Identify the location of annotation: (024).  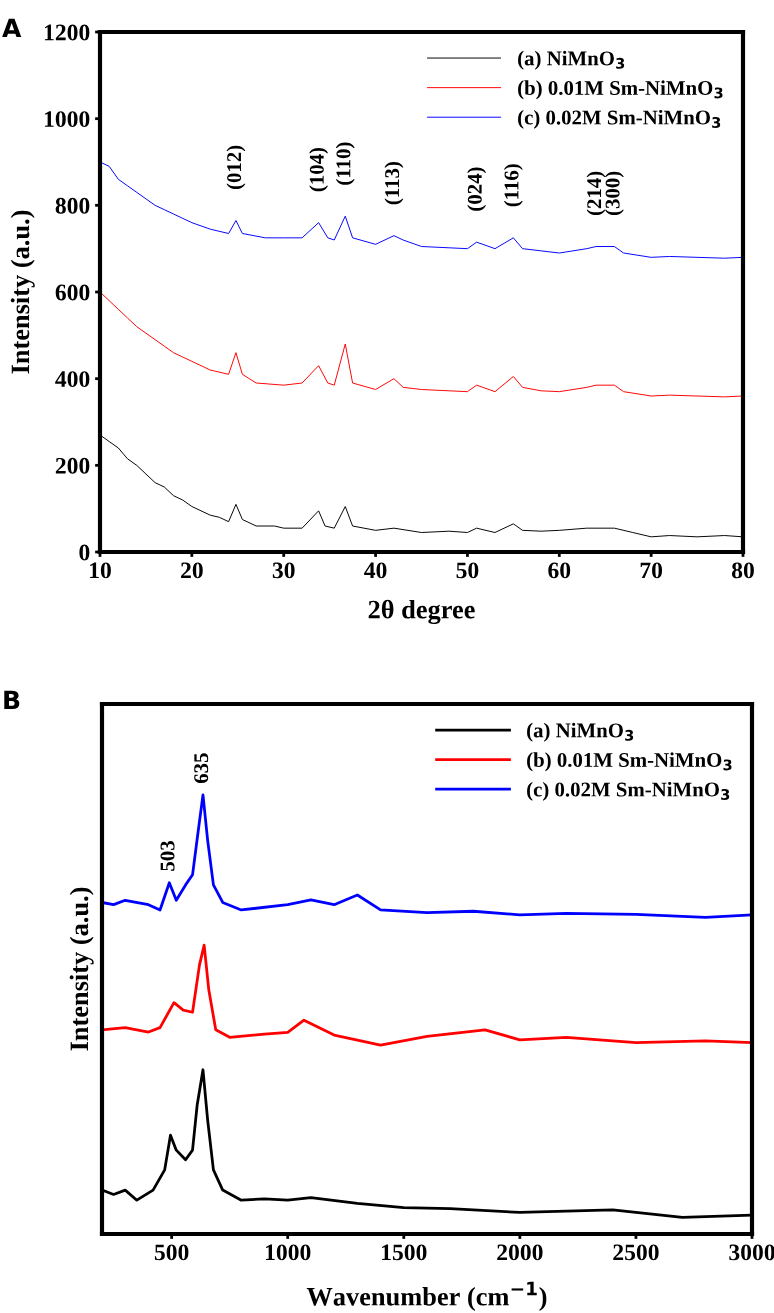
(477, 189).